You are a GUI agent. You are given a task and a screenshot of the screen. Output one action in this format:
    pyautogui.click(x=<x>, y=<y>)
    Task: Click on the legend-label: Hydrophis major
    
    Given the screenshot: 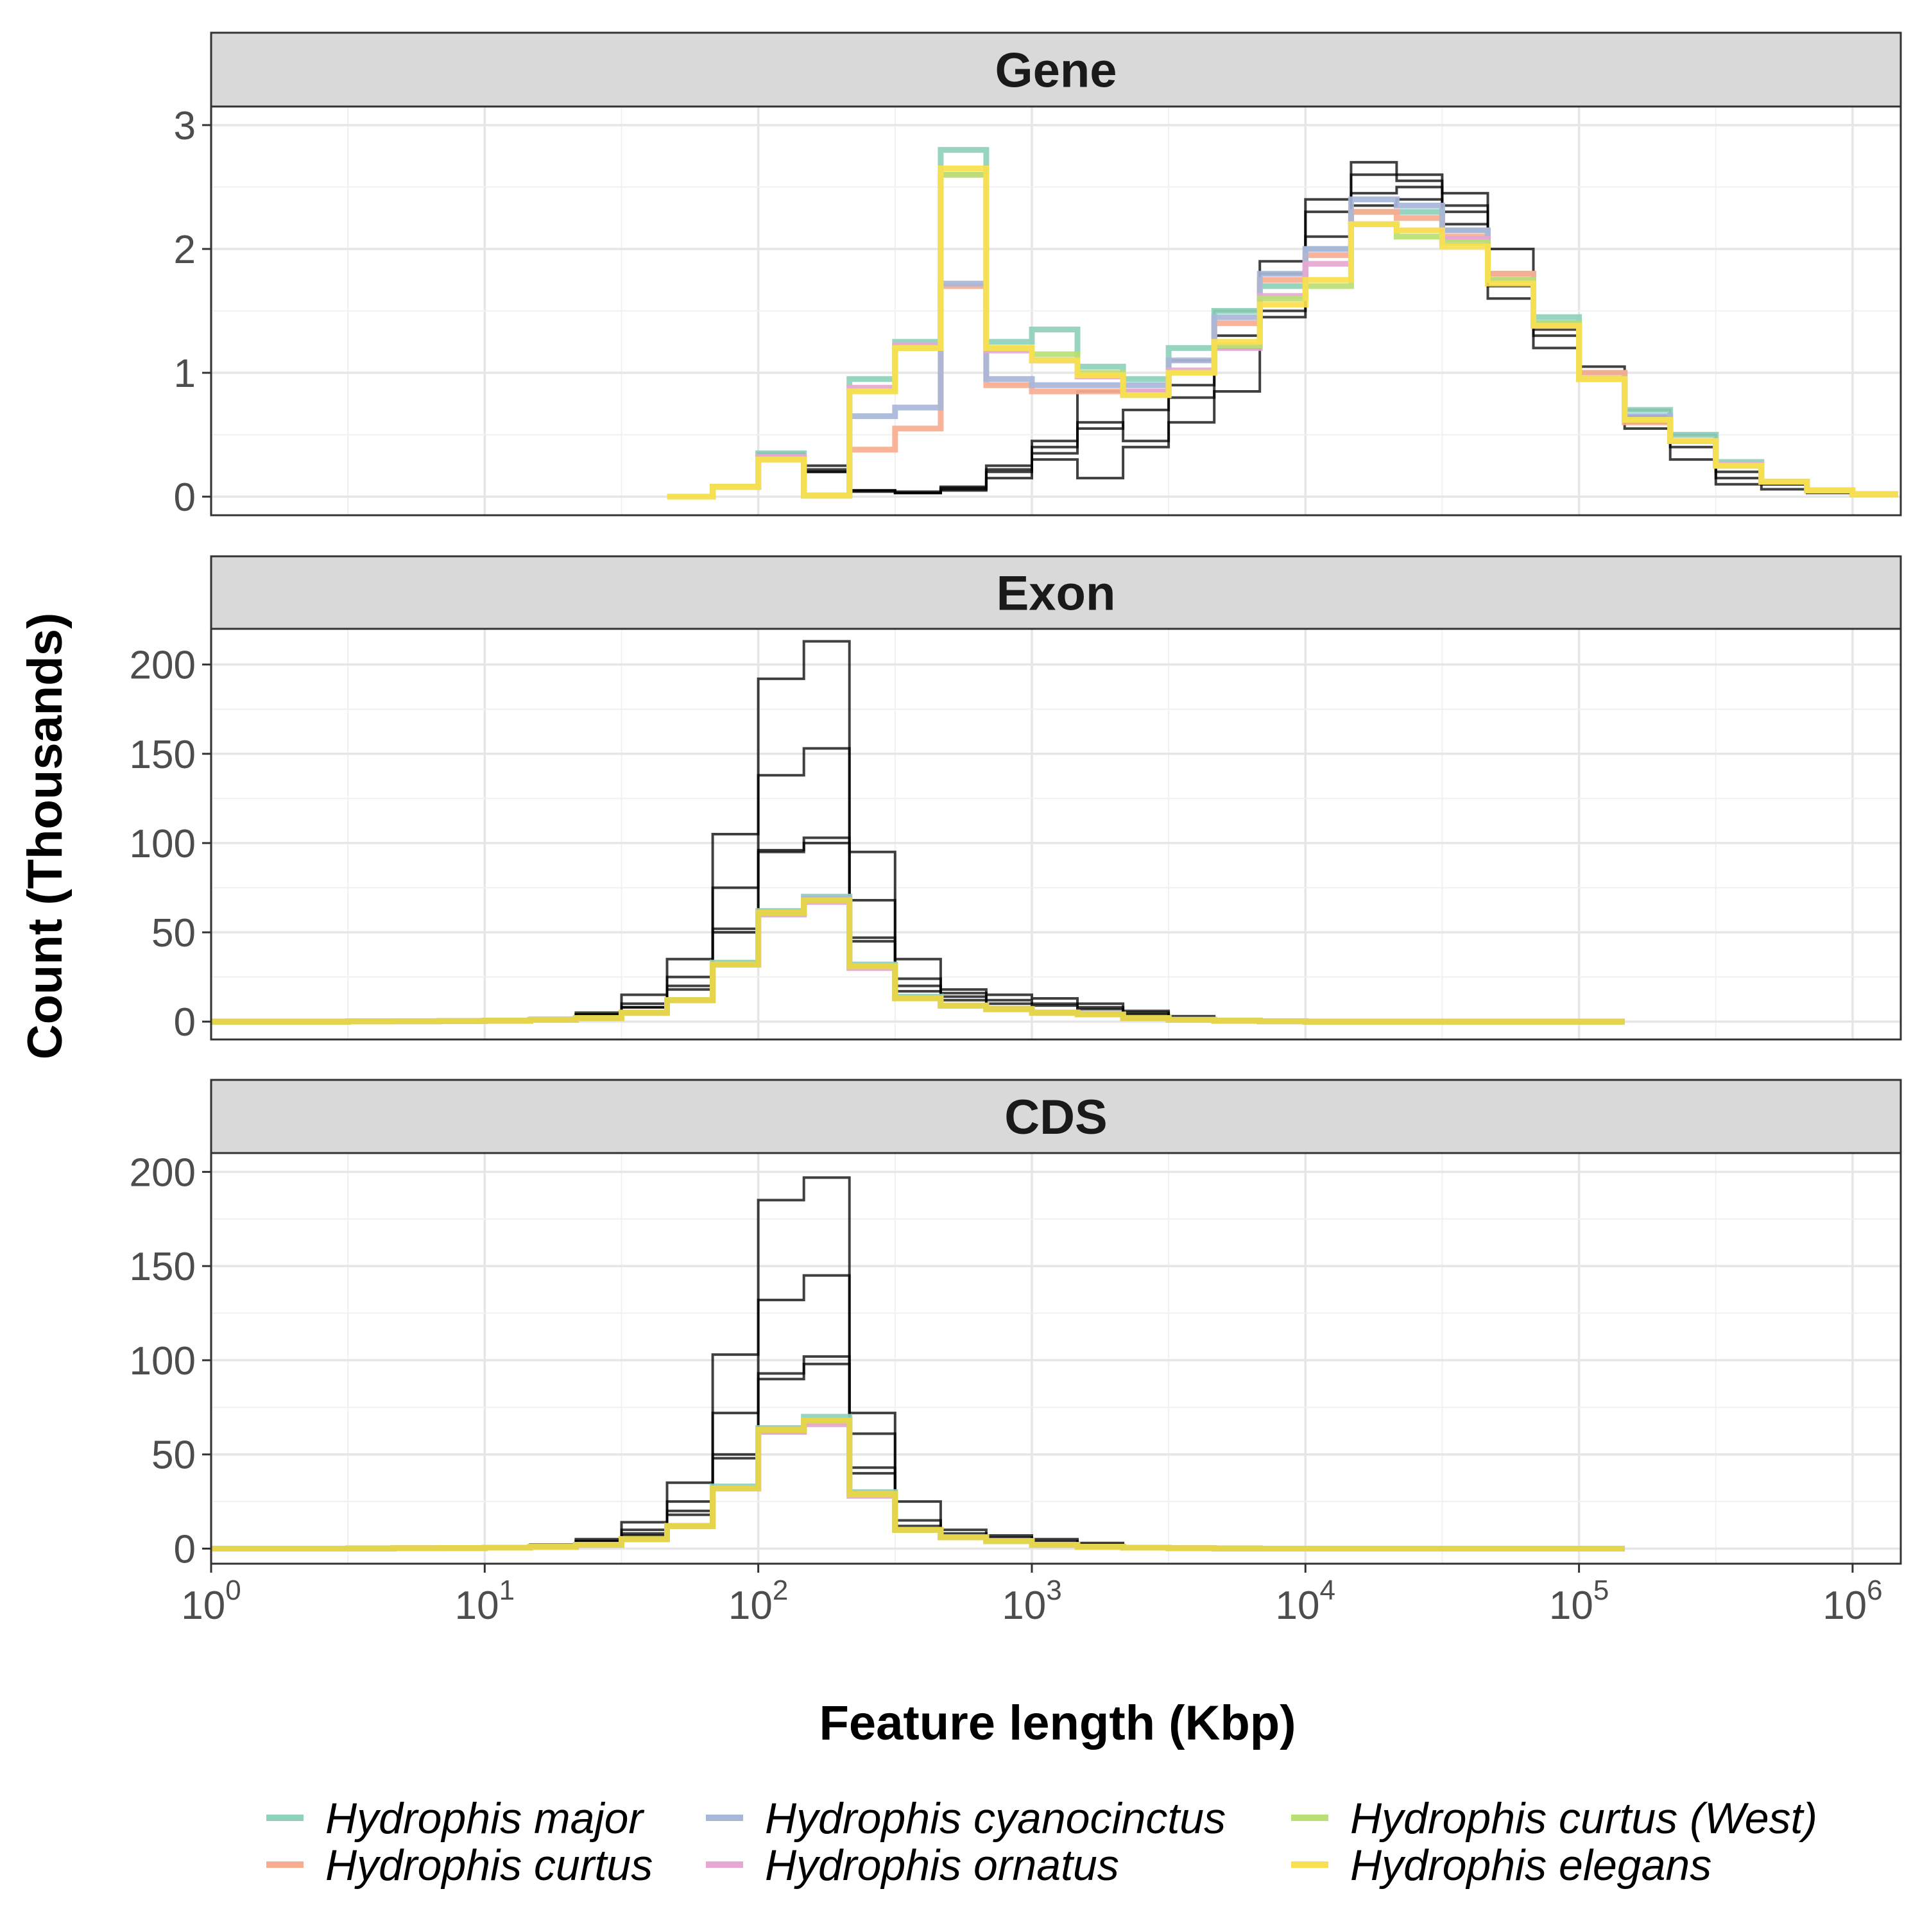 What is the action you would take?
    pyautogui.click(x=484, y=1819)
    